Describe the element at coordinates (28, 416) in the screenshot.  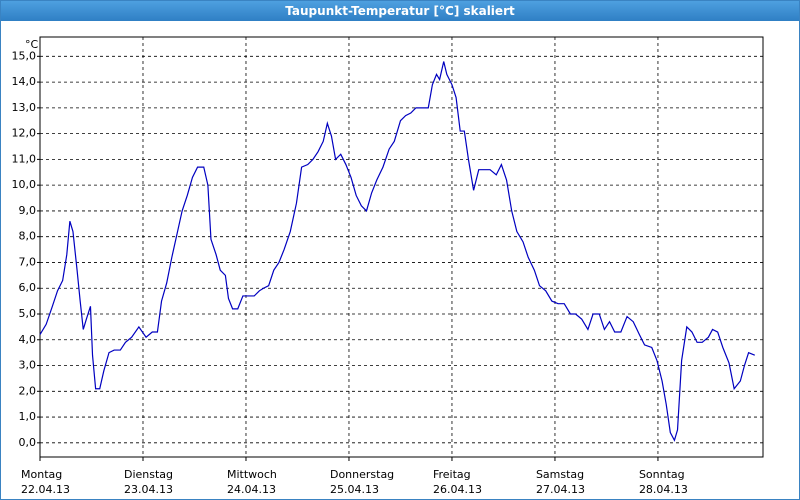
I see `y-tick-label: 1,0` at that location.